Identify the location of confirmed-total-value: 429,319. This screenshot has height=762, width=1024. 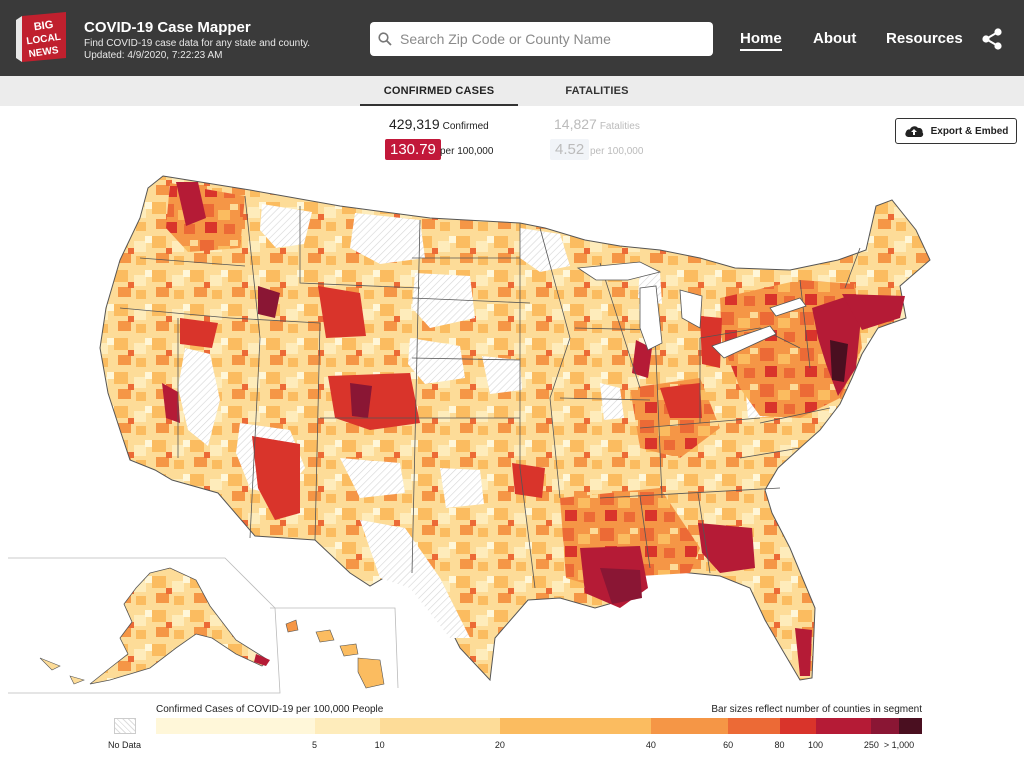
(414, 124).